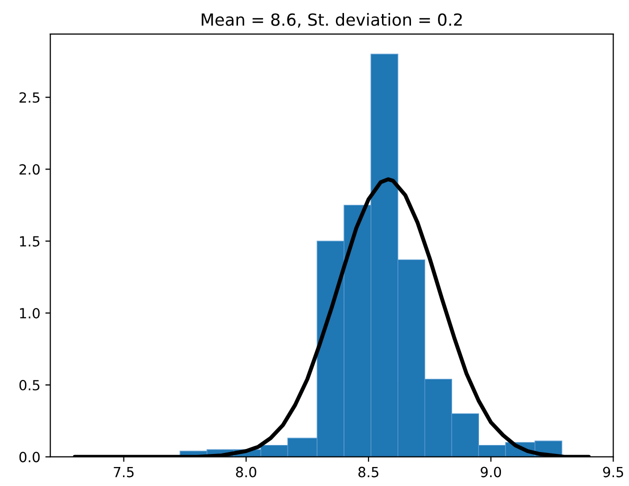 The height and width of the screenshot is (486, 629). What do you see at coordinates (491, 472) in the screenshot?
I see `x-tick-label: 9.0` at bounding box center [491, 472].